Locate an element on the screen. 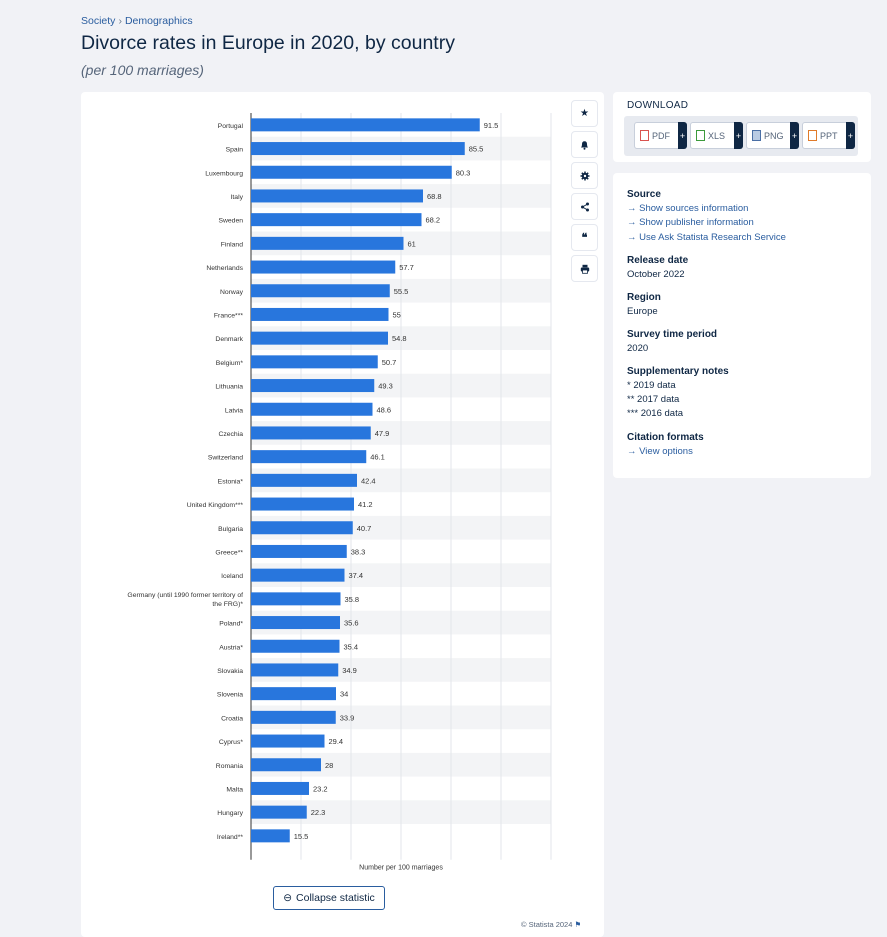 The image size is (887, 937). category-label: Ireland** is located at coordinates (230, 837).